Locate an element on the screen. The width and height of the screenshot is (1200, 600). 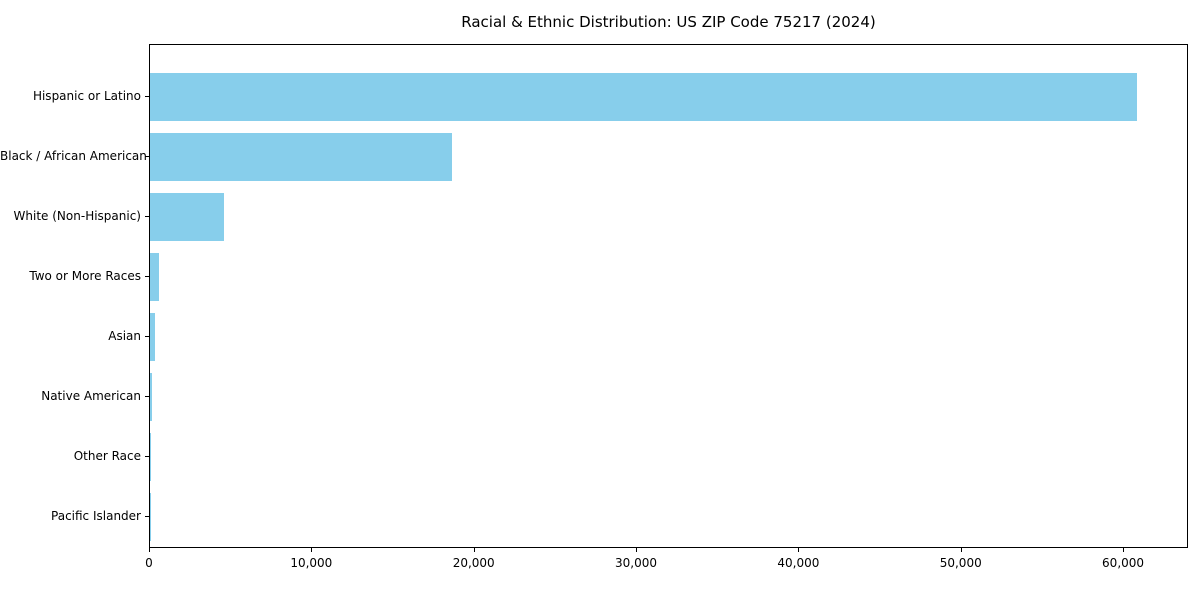
y-label: Asian is located at coordinates (124, 336).